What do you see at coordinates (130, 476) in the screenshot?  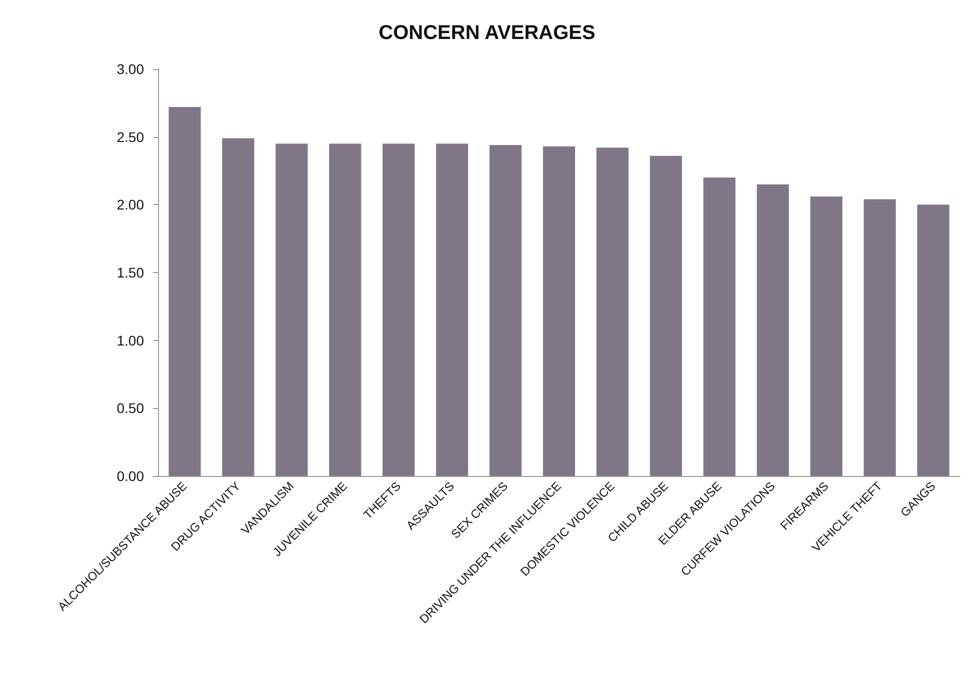 I see `y-tick-label: 0.00` at bounding box center [130, 476].